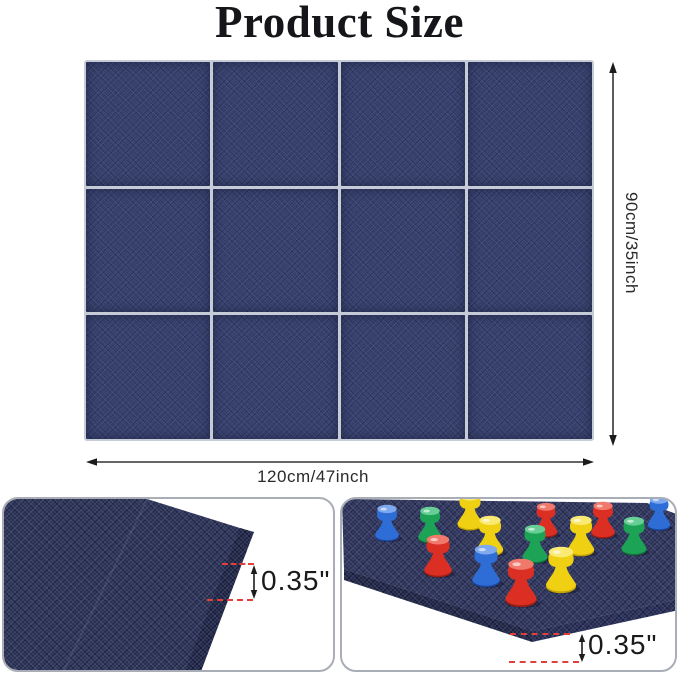  I want to click on page-title: Product Size, so click(339, 23).